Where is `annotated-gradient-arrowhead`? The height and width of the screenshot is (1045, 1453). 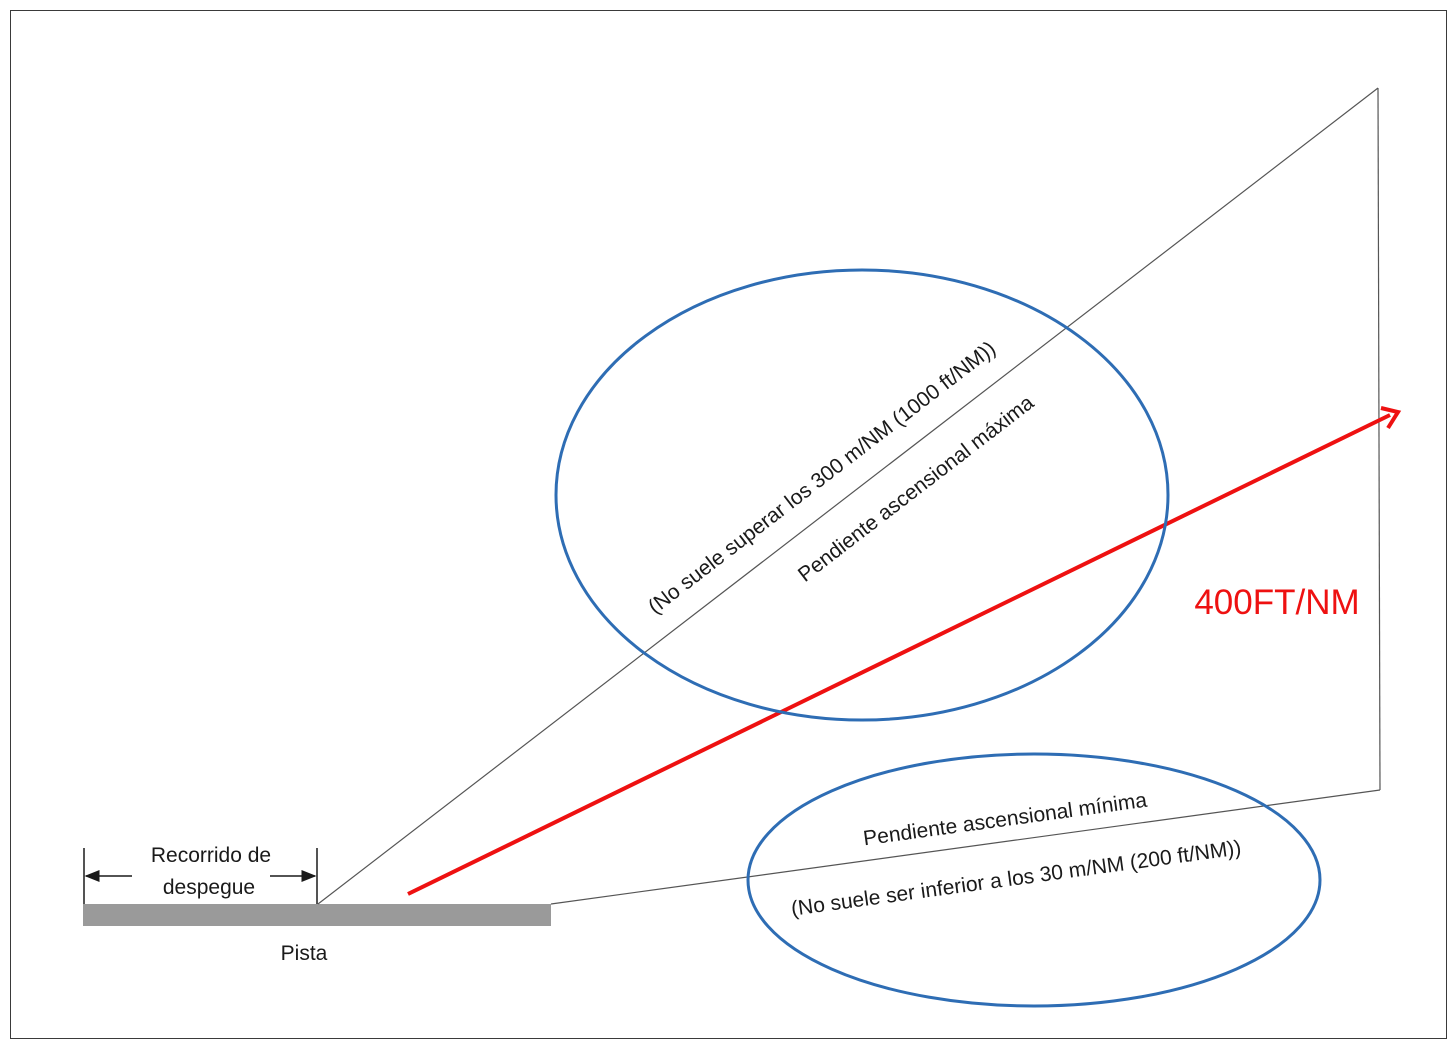
annotated-gradient-arrowhead is located at coordinates (1391, 418).